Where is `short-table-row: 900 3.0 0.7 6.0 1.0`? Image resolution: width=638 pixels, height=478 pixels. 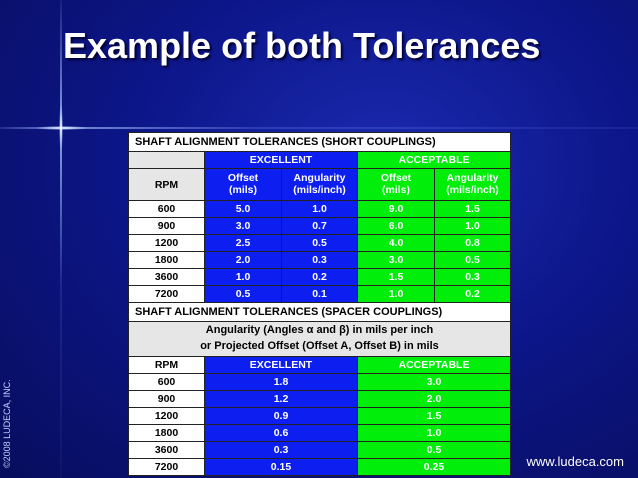
short-table-row: 900 3.0 0.7 6.0 1.0 is located at coordinates (320, 226).